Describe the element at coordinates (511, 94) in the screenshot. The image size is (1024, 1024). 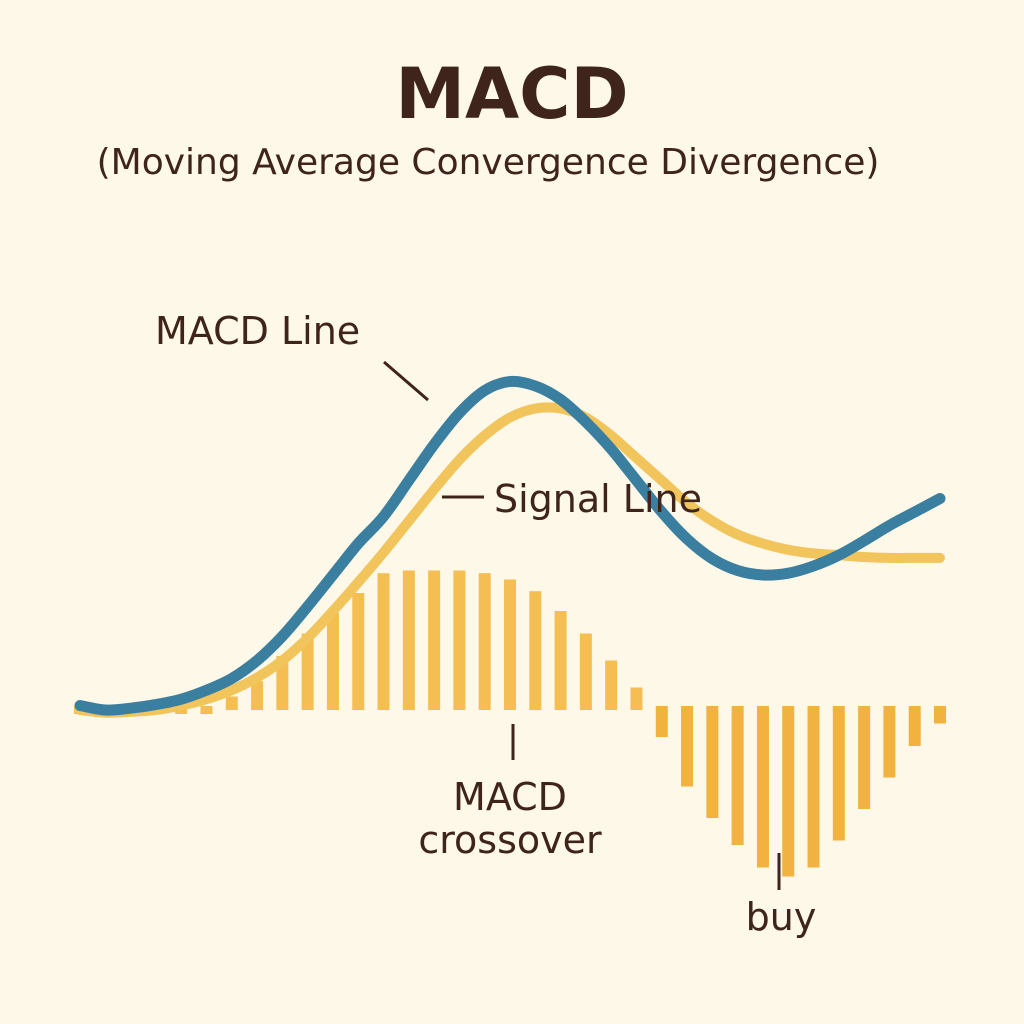
I see `chart-title: MACD` at that location.